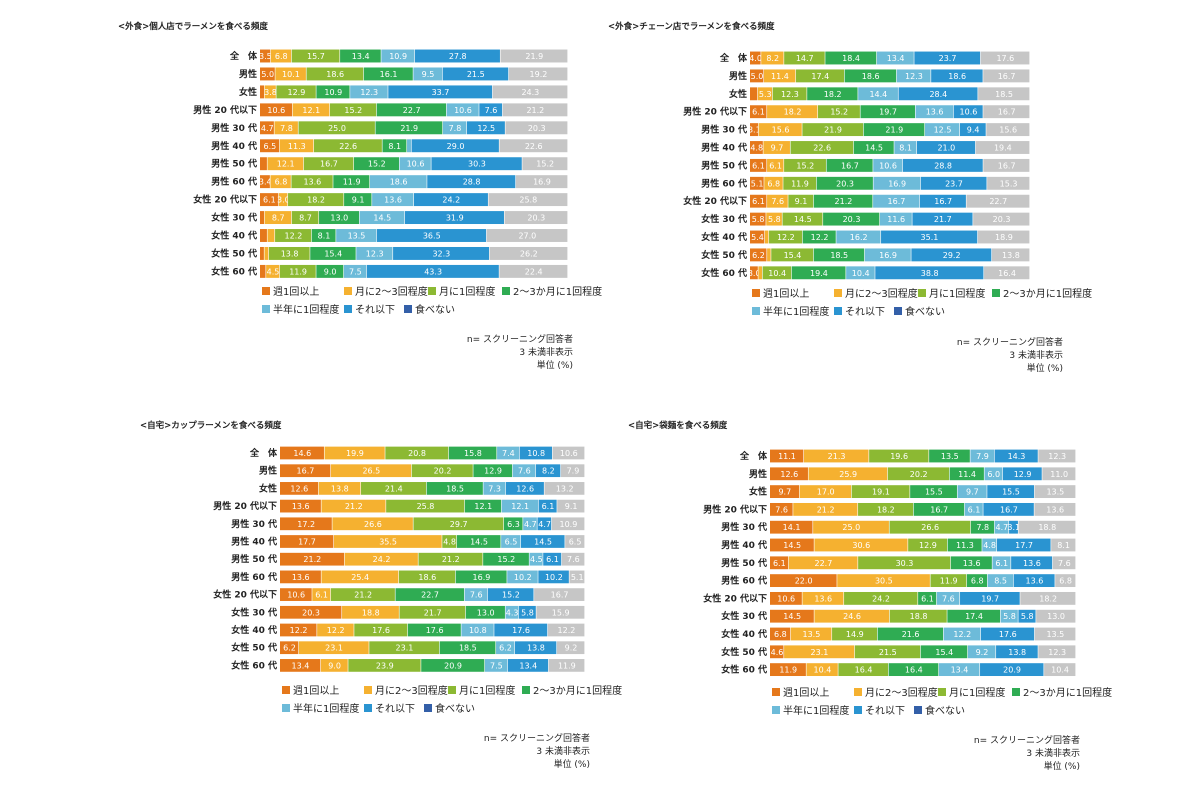 The image size is (1200, 796). I want to click on category-label: 女性, so click(248, 92).